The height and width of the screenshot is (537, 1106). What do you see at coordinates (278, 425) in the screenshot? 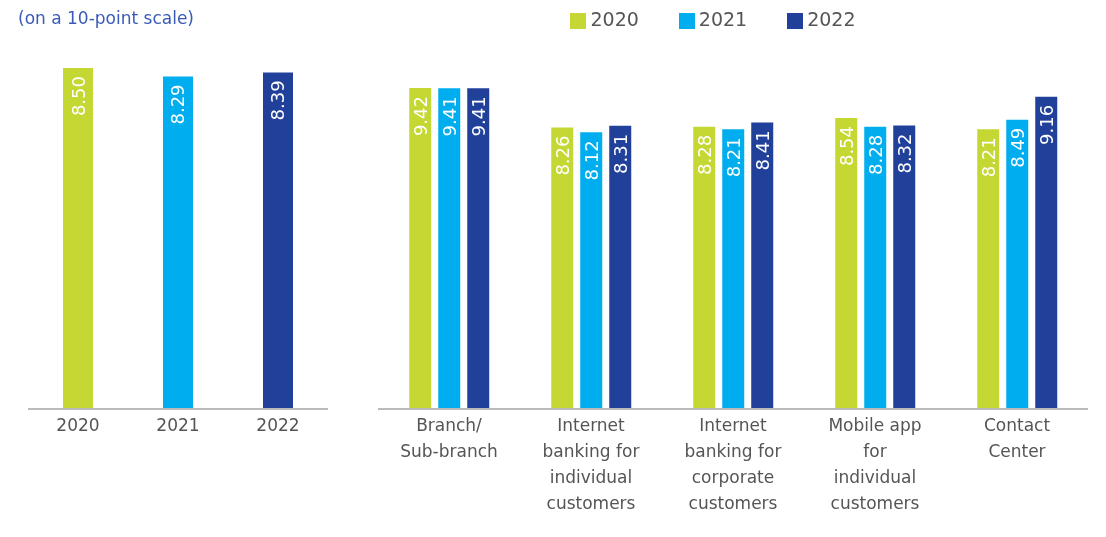
I see `x-tick-label: 2022` at bounding box center [278, 425].